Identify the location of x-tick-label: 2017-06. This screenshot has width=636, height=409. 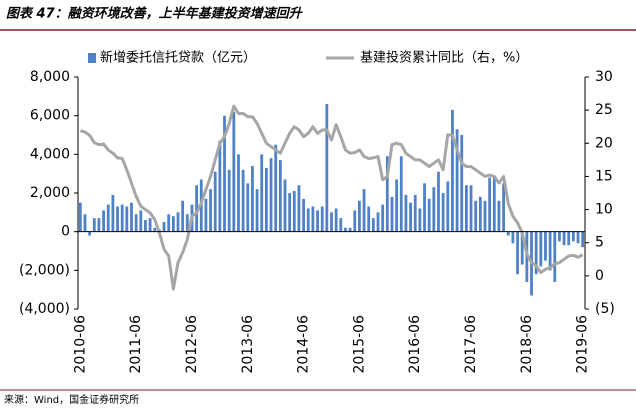
(471, 344).